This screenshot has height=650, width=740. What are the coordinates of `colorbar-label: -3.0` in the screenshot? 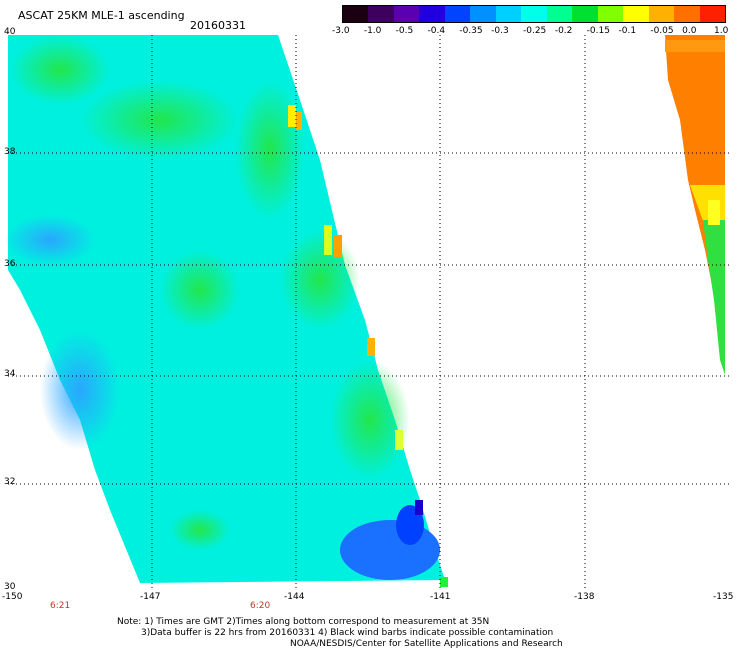 It's located at (341, 31).